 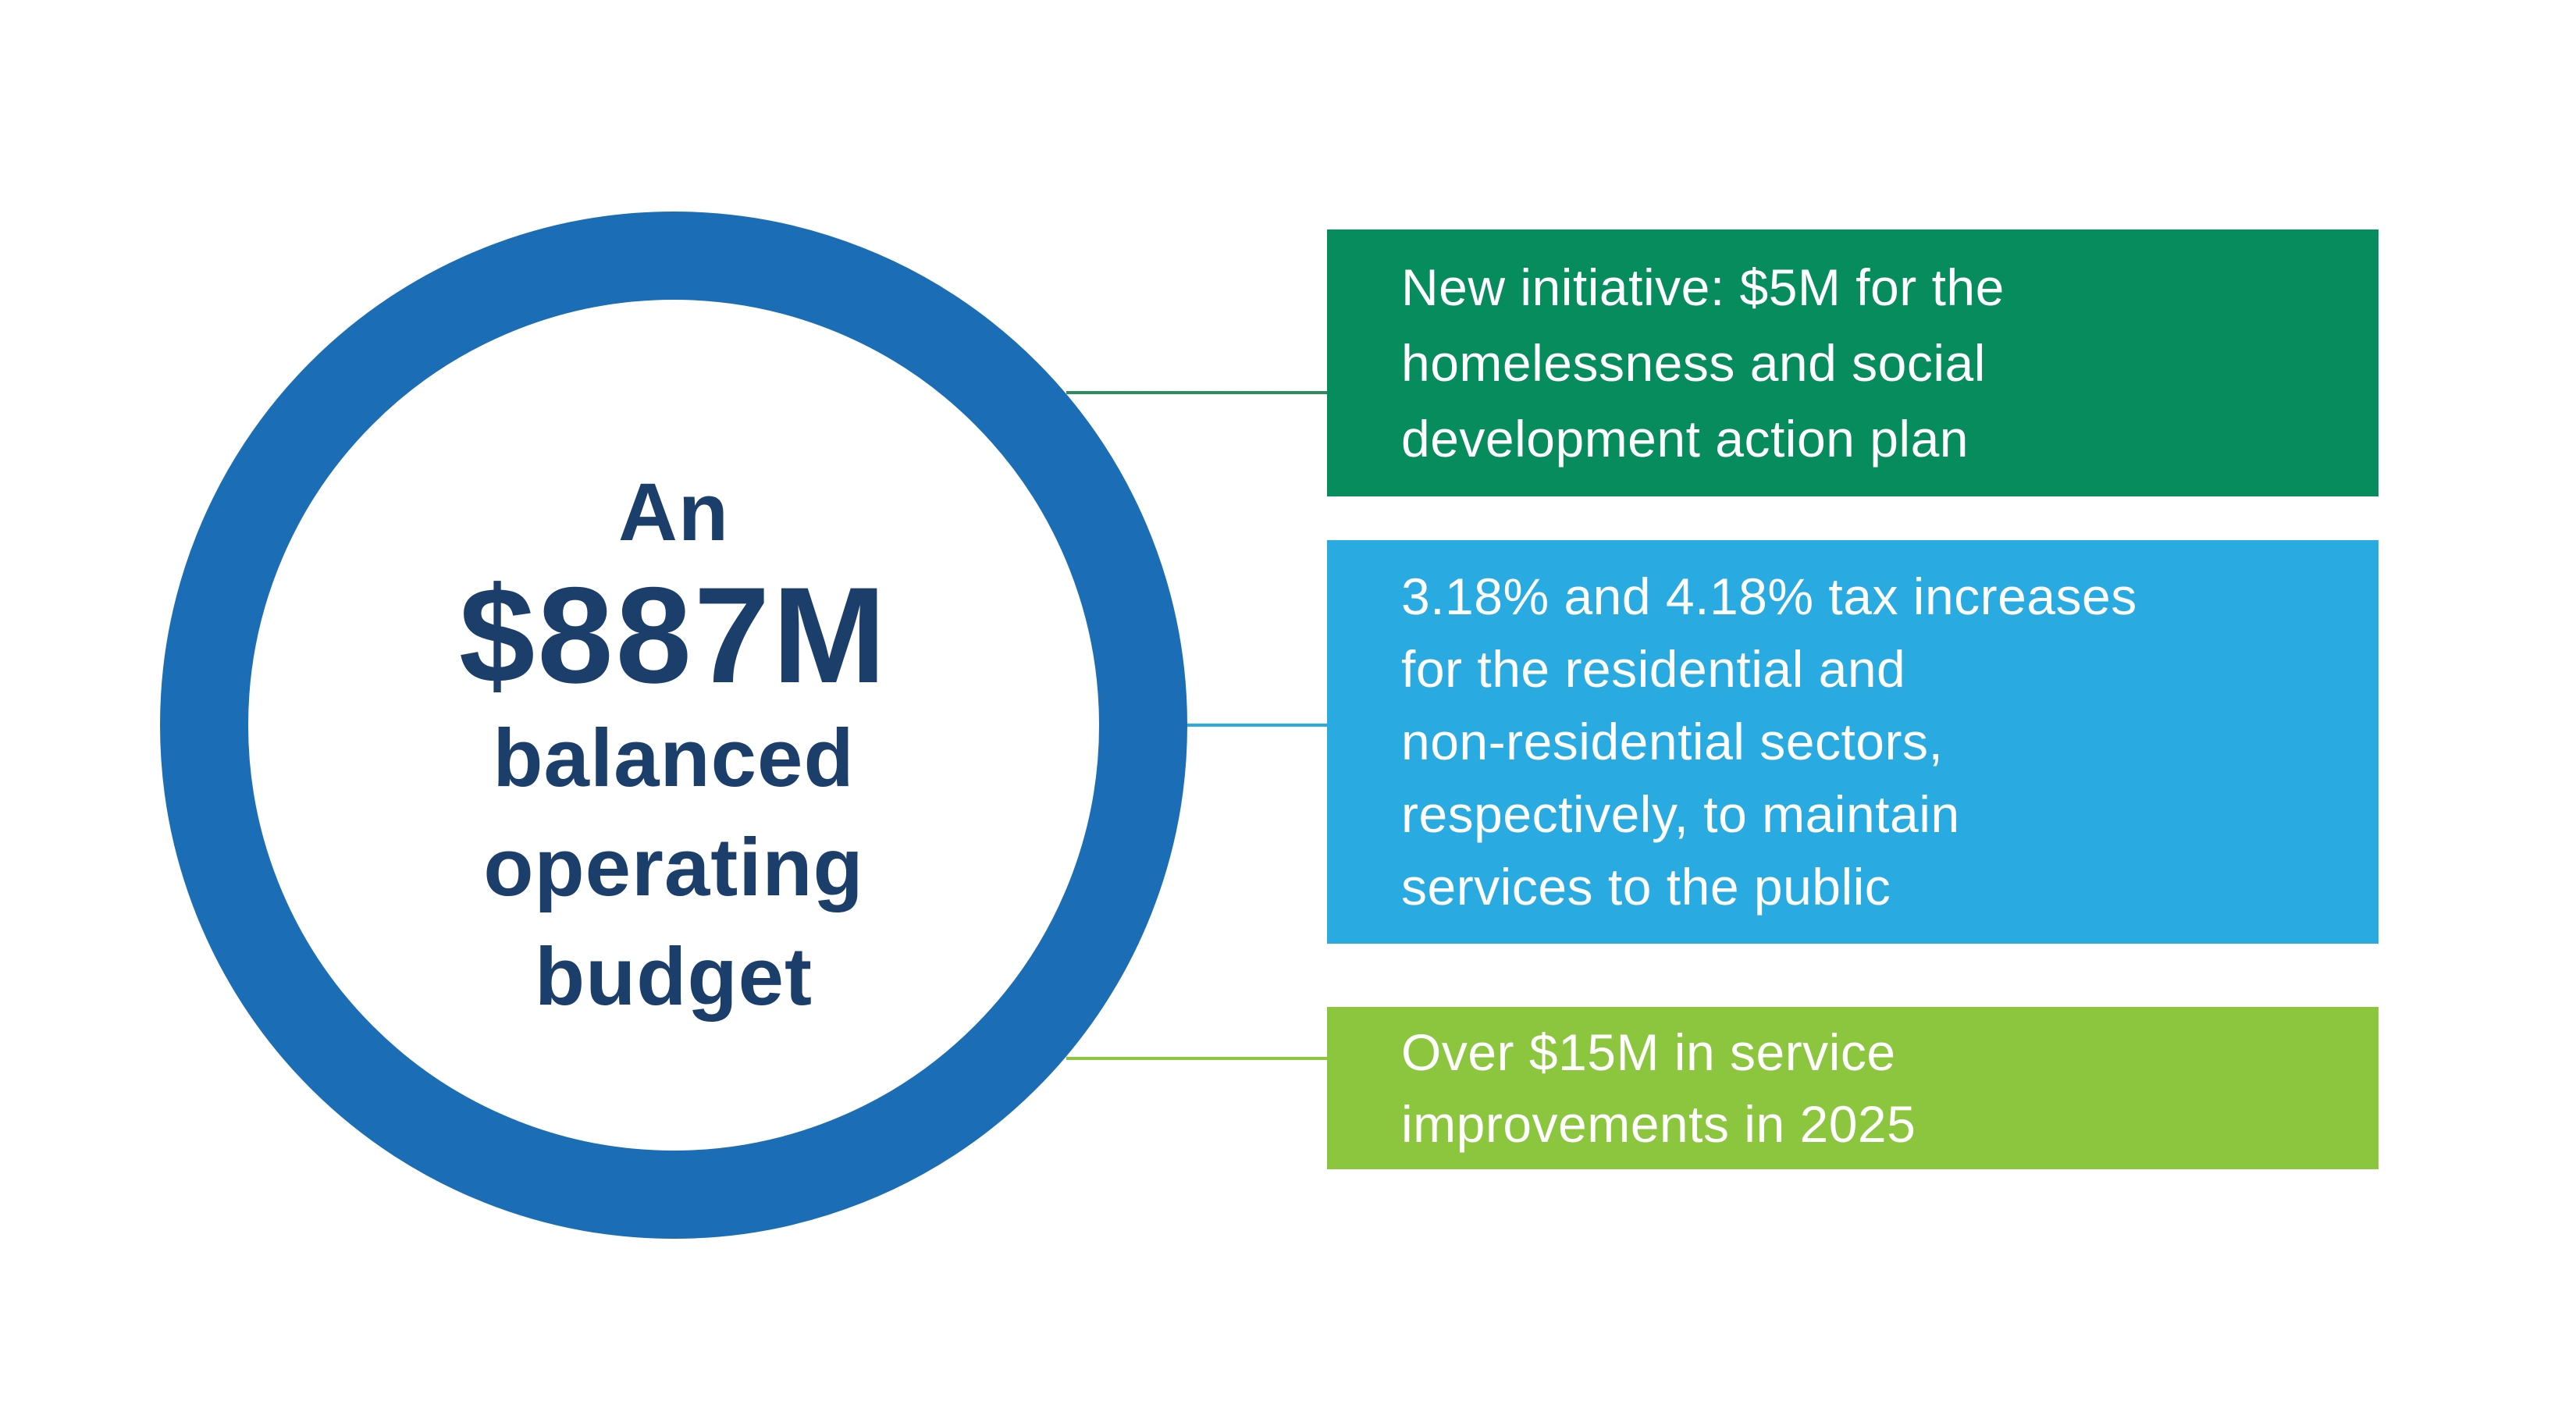 I want to click on box-new-initiative-line-2: homelessness and social, so click(x=1694, y=362).